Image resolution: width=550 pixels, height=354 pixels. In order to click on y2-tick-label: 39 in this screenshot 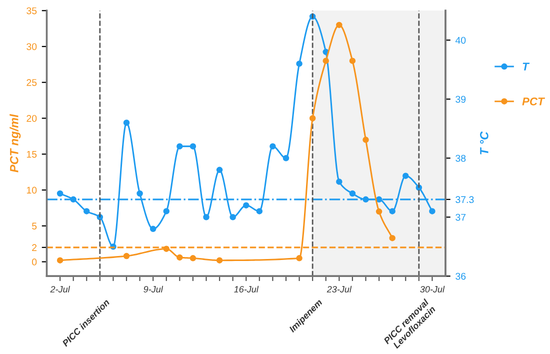, I will do `click(461, 99)`.